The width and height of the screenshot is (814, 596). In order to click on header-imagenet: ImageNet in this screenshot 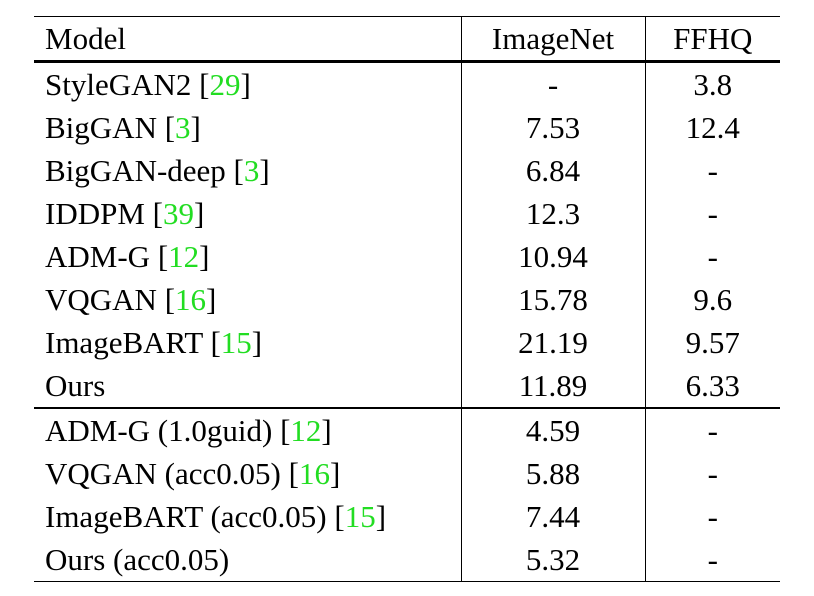, I will do `click(552, 39)`.